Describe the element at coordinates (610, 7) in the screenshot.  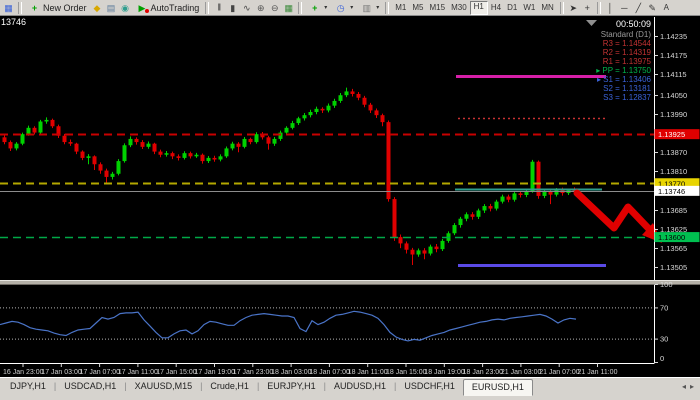
I see `vertical-line-icon: │` at that location.